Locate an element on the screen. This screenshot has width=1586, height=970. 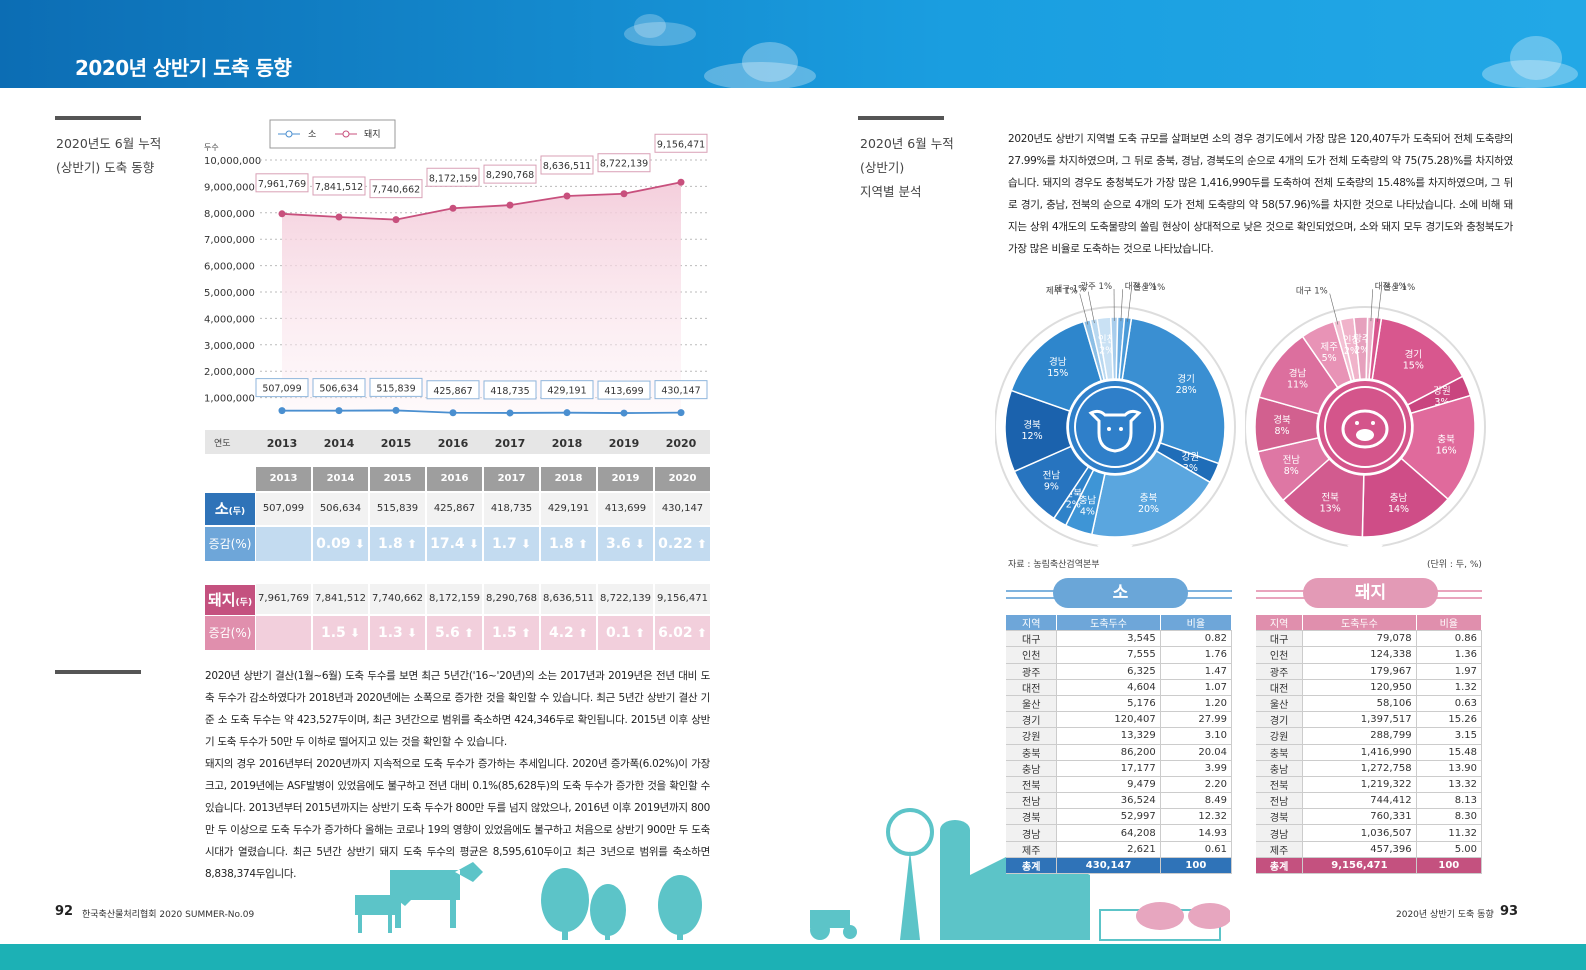
table-cell: 경남 is located at coordinates (1280, 833).